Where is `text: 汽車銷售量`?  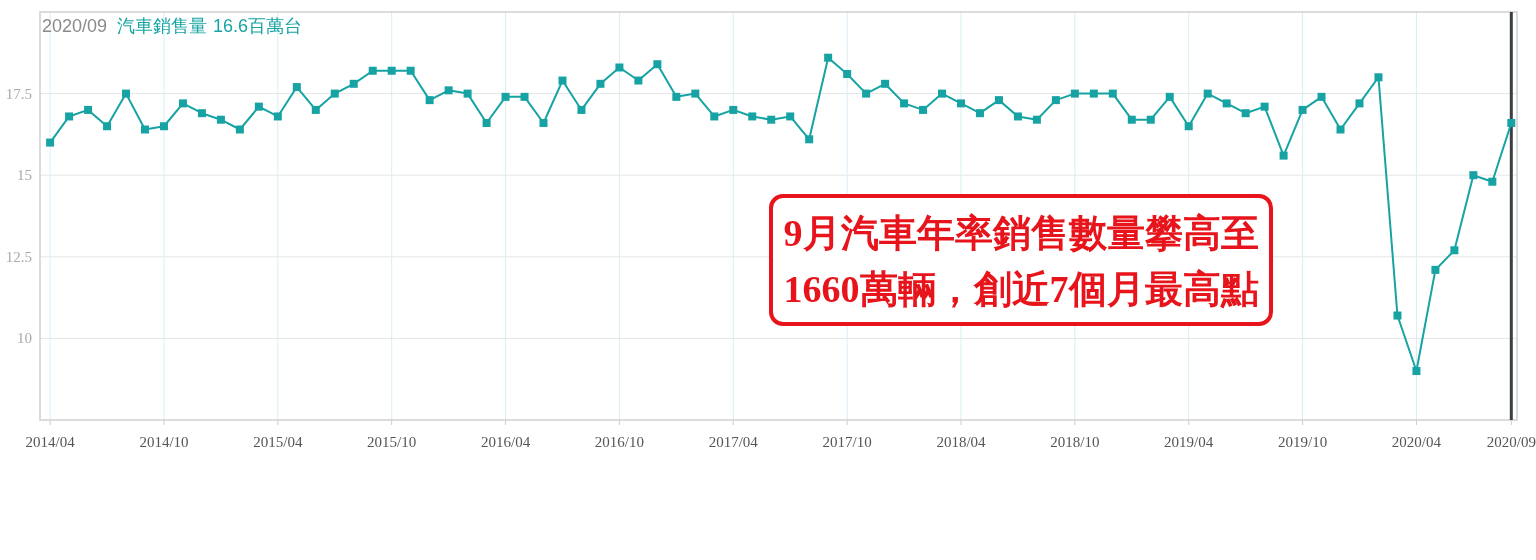
text: 汽車銷售量 is located at coordinates (162, 26).